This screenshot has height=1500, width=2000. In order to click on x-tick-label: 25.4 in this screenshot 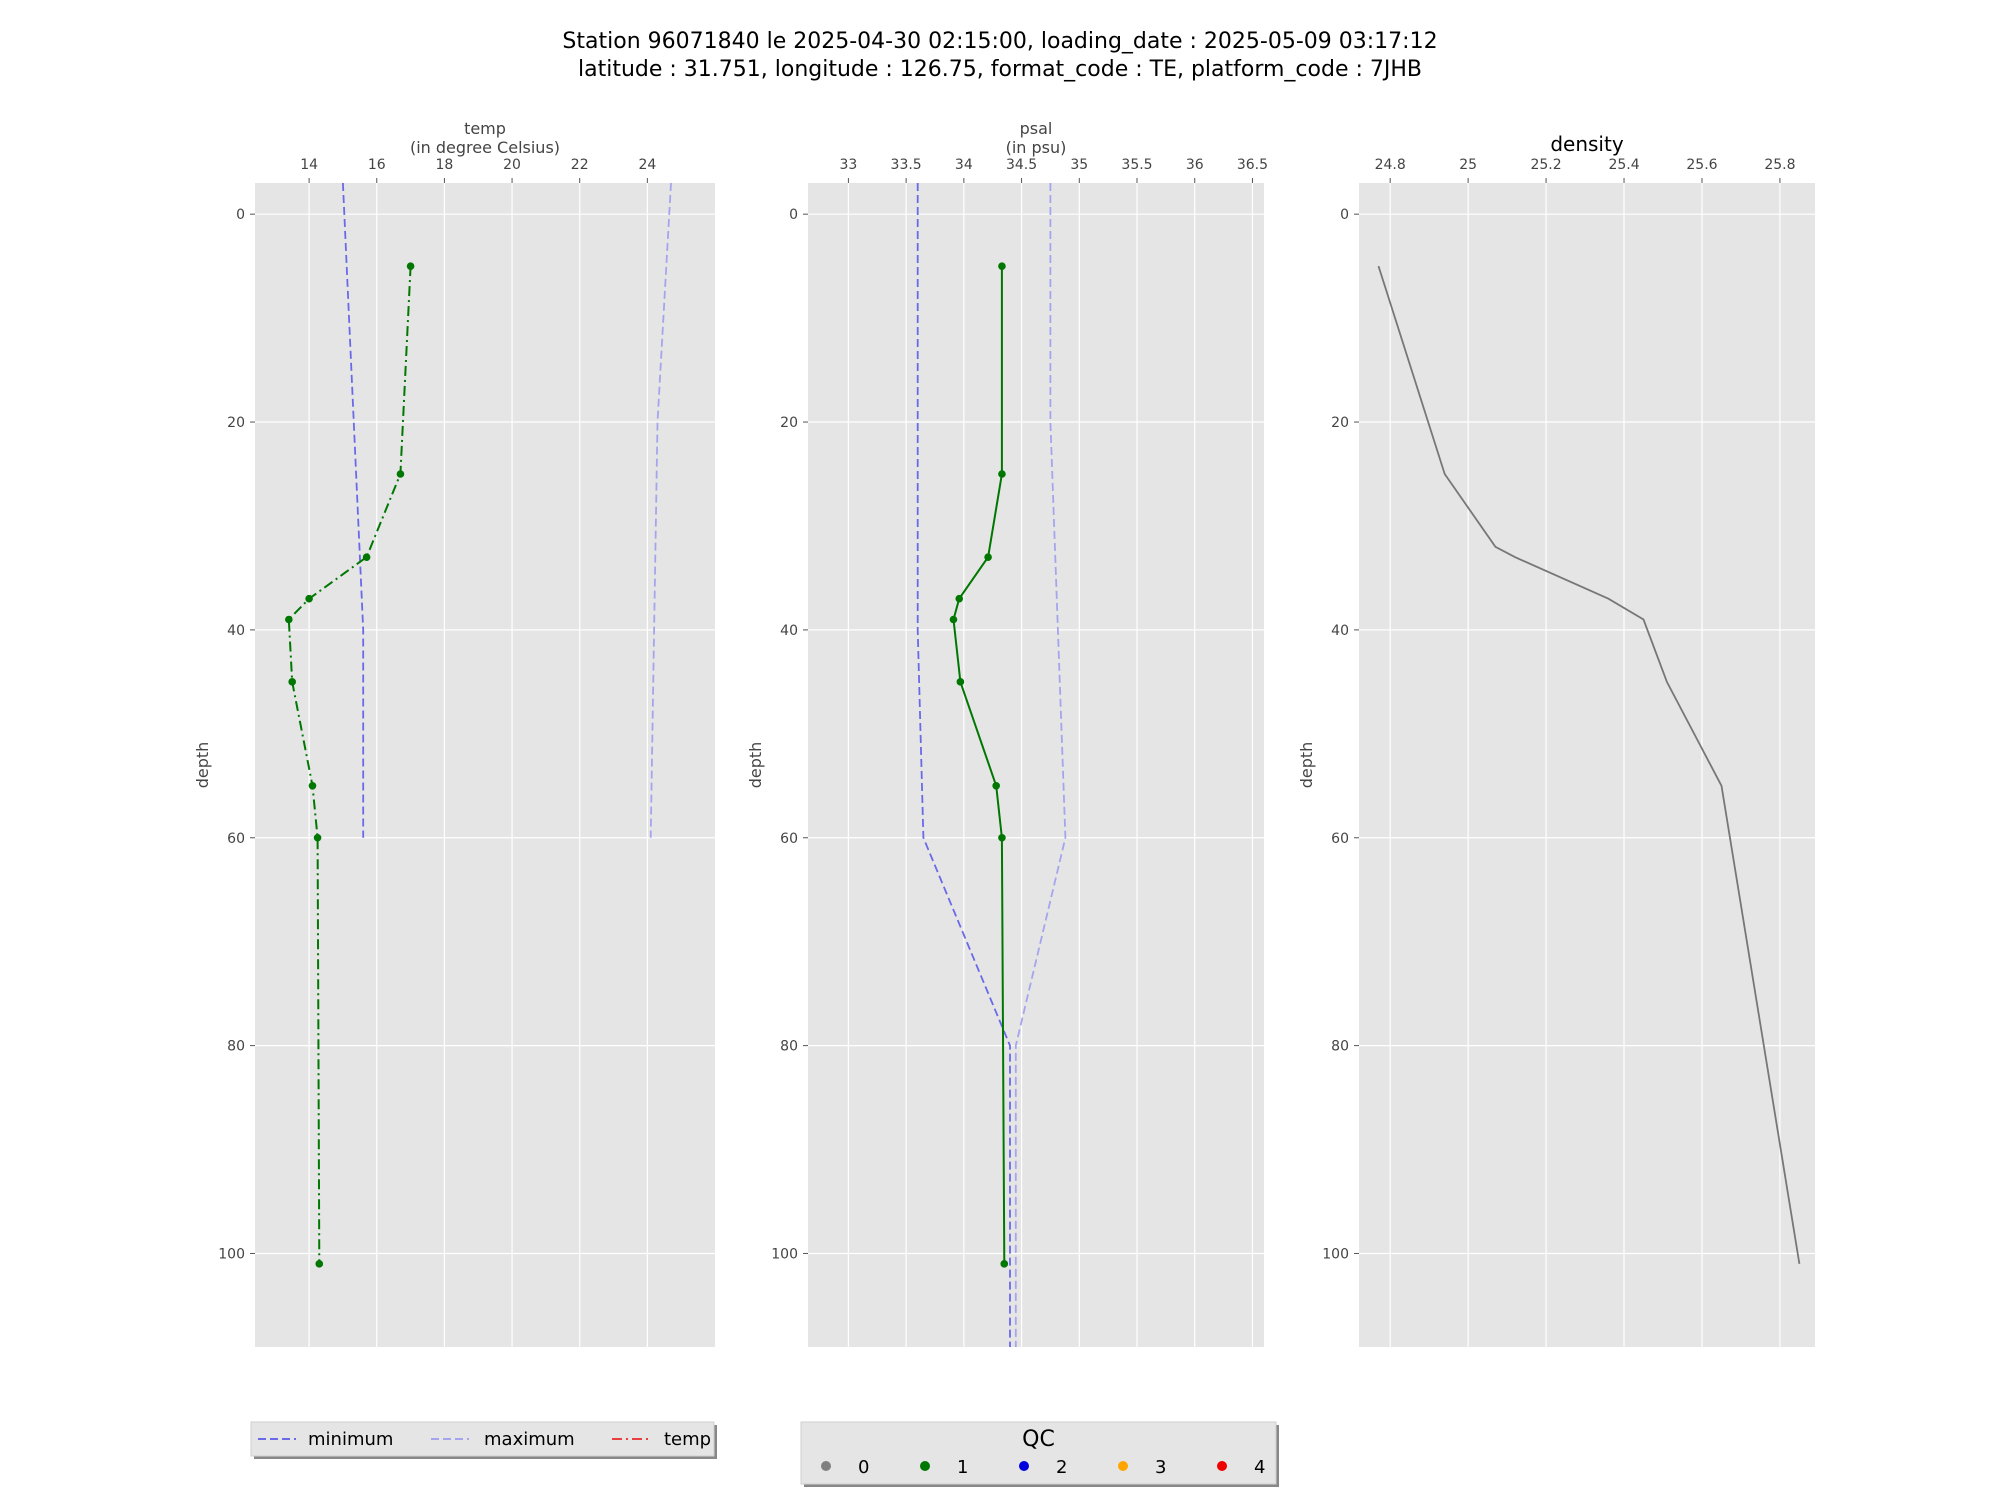, I will do `click(1623, 165)`.